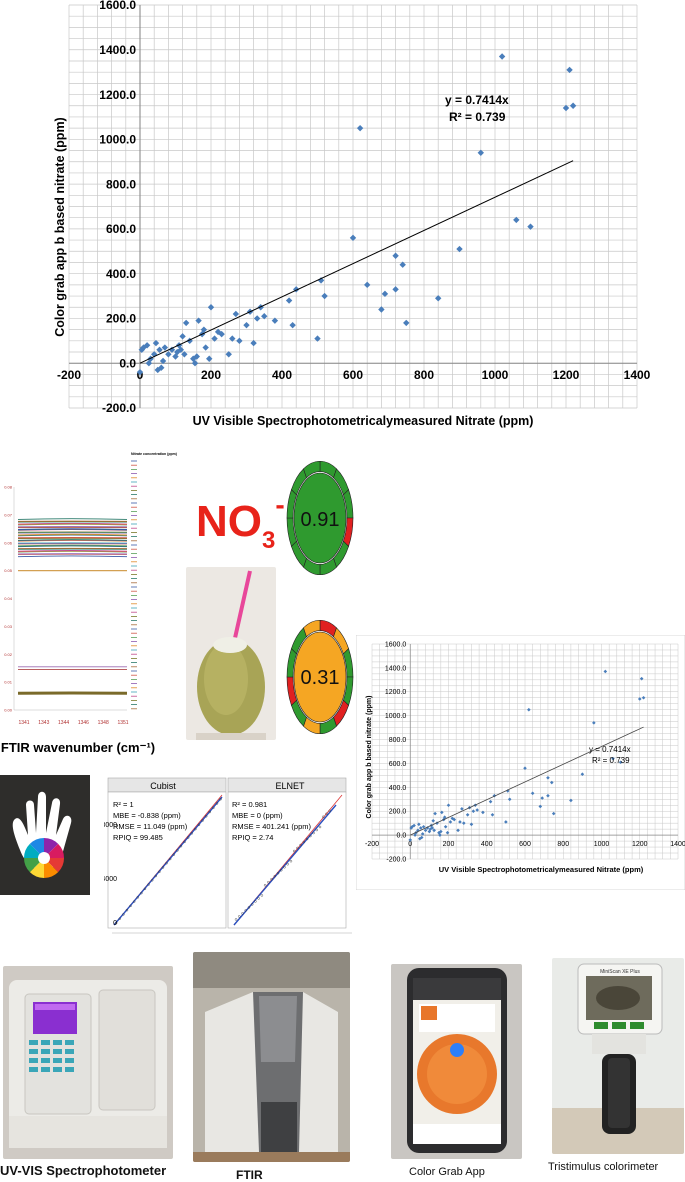  Describe the element at coordinates (60, 226) in the screenshot. I see `y-axis-label: Color grab app b based nitrate (ppm)` at that location.